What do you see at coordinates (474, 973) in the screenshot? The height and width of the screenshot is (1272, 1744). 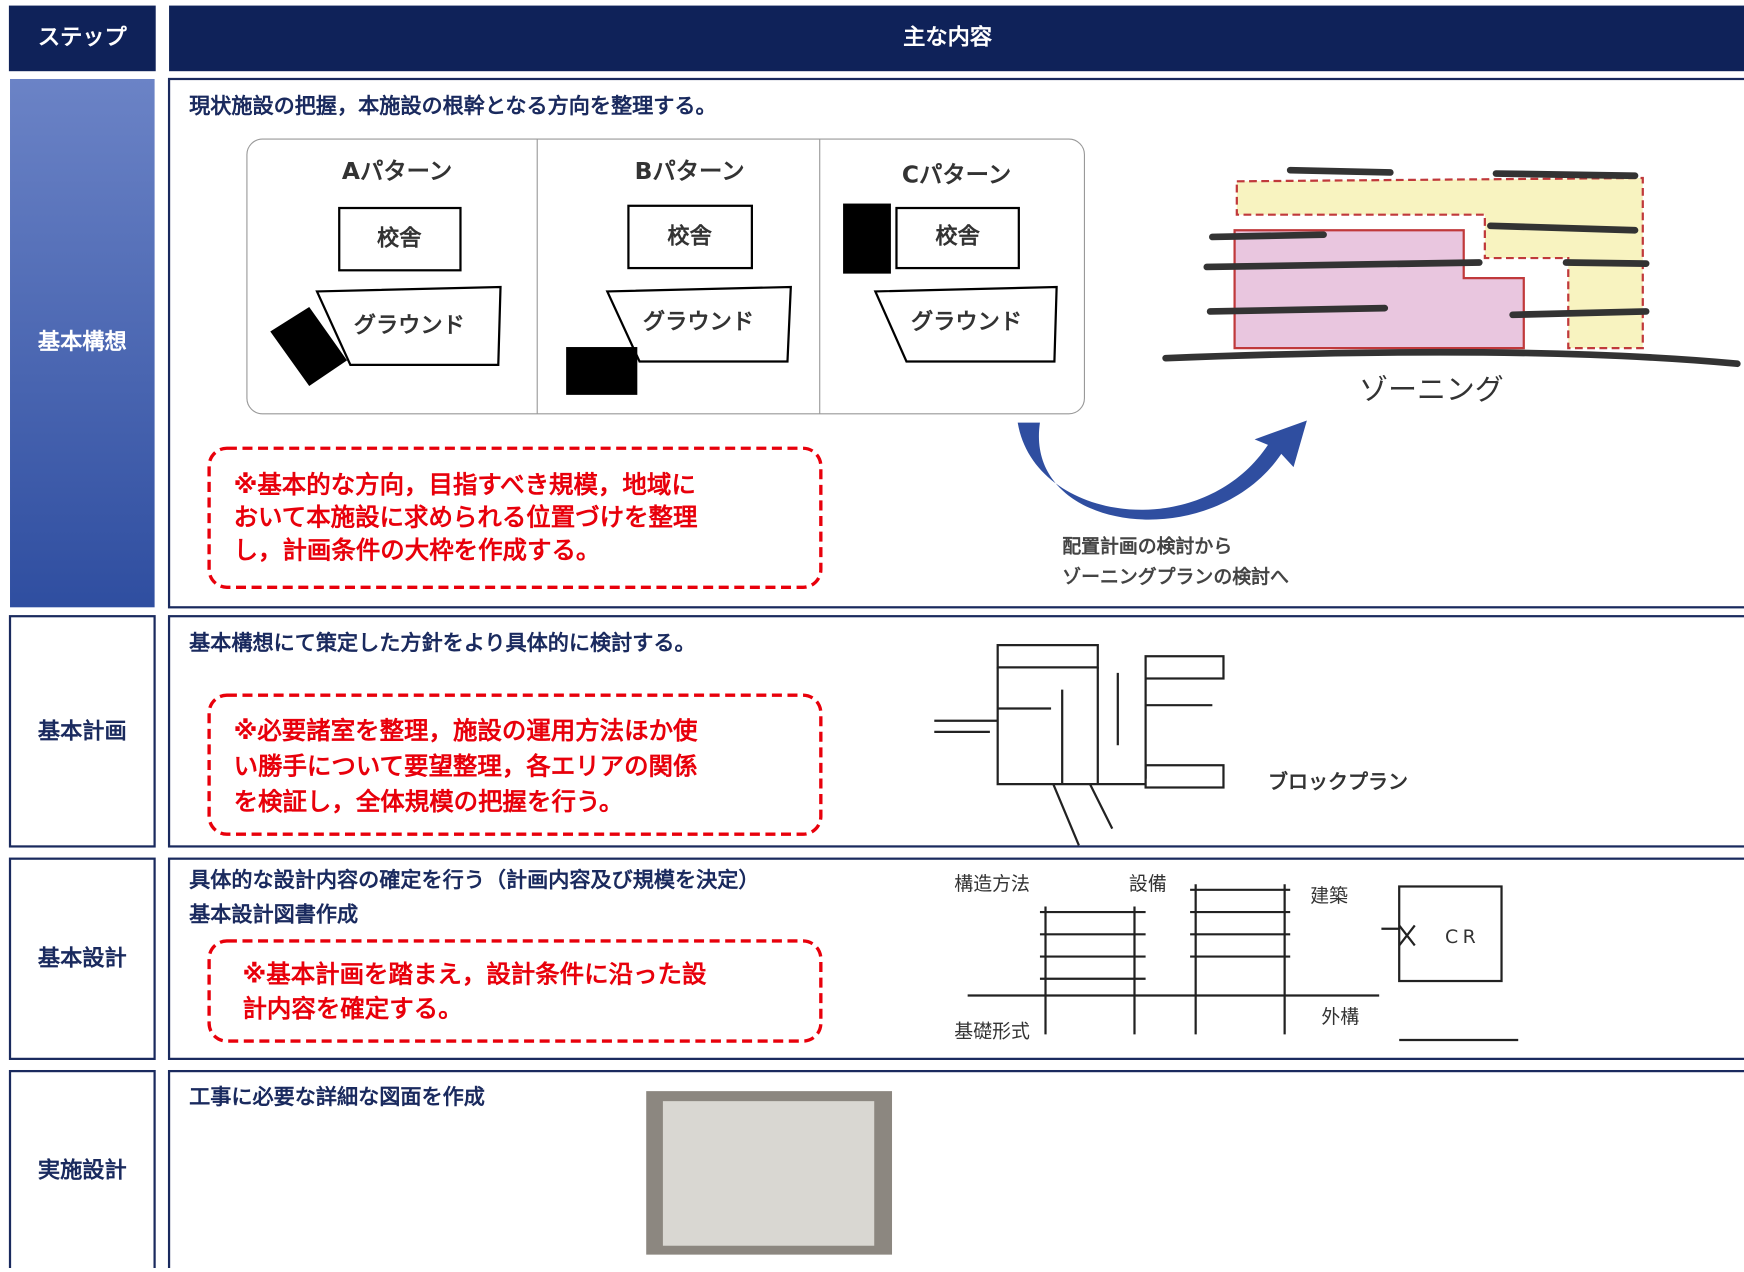 I see `note-line: ※基本計画を踏まえ，設計条件に沿った設` at bounding box center [474, 973].